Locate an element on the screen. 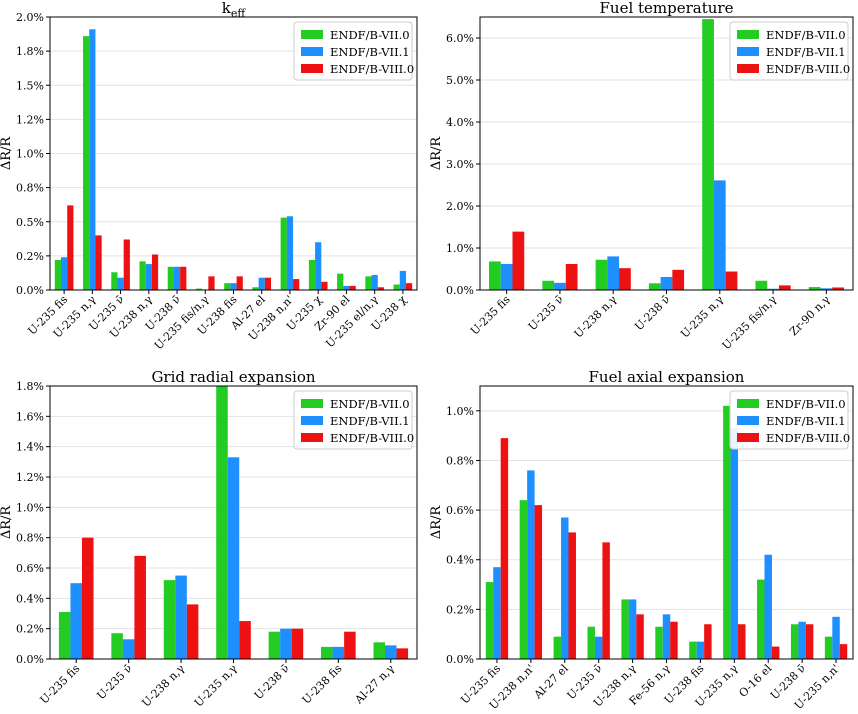  y-tick-label: 0.5% is located at coordinates (30, 222).